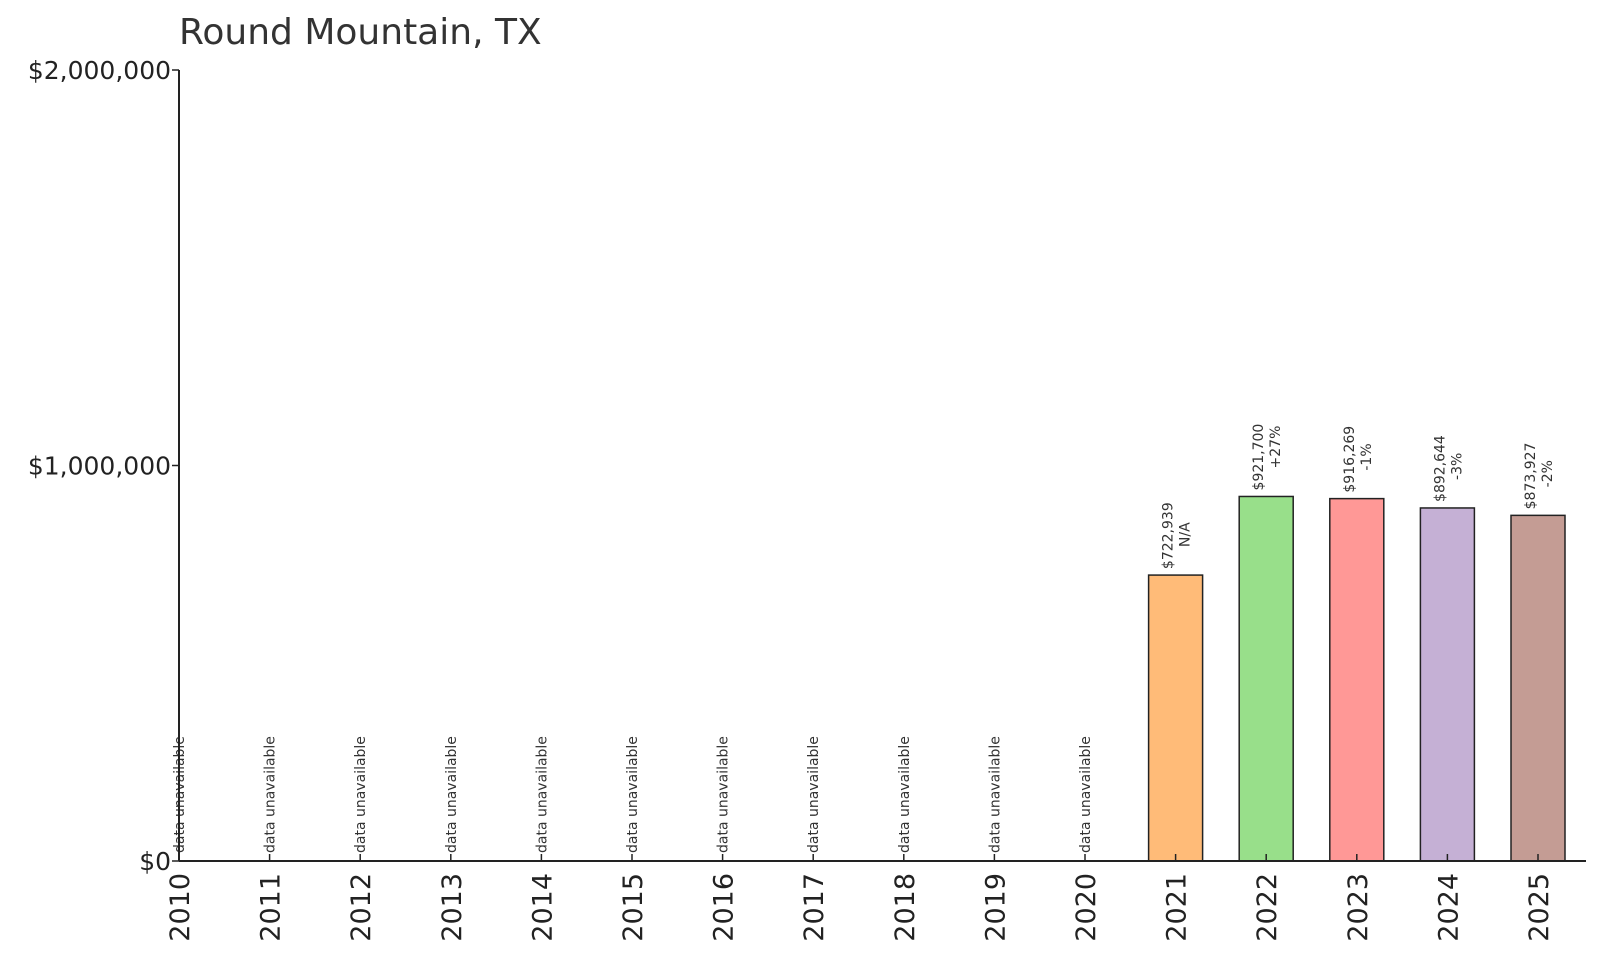 This screenshot has width=1600, height=954. Describe the element at coordinates (724, 907) in the screenshot. I see `x-tick-label-2016: 2016` at that location.